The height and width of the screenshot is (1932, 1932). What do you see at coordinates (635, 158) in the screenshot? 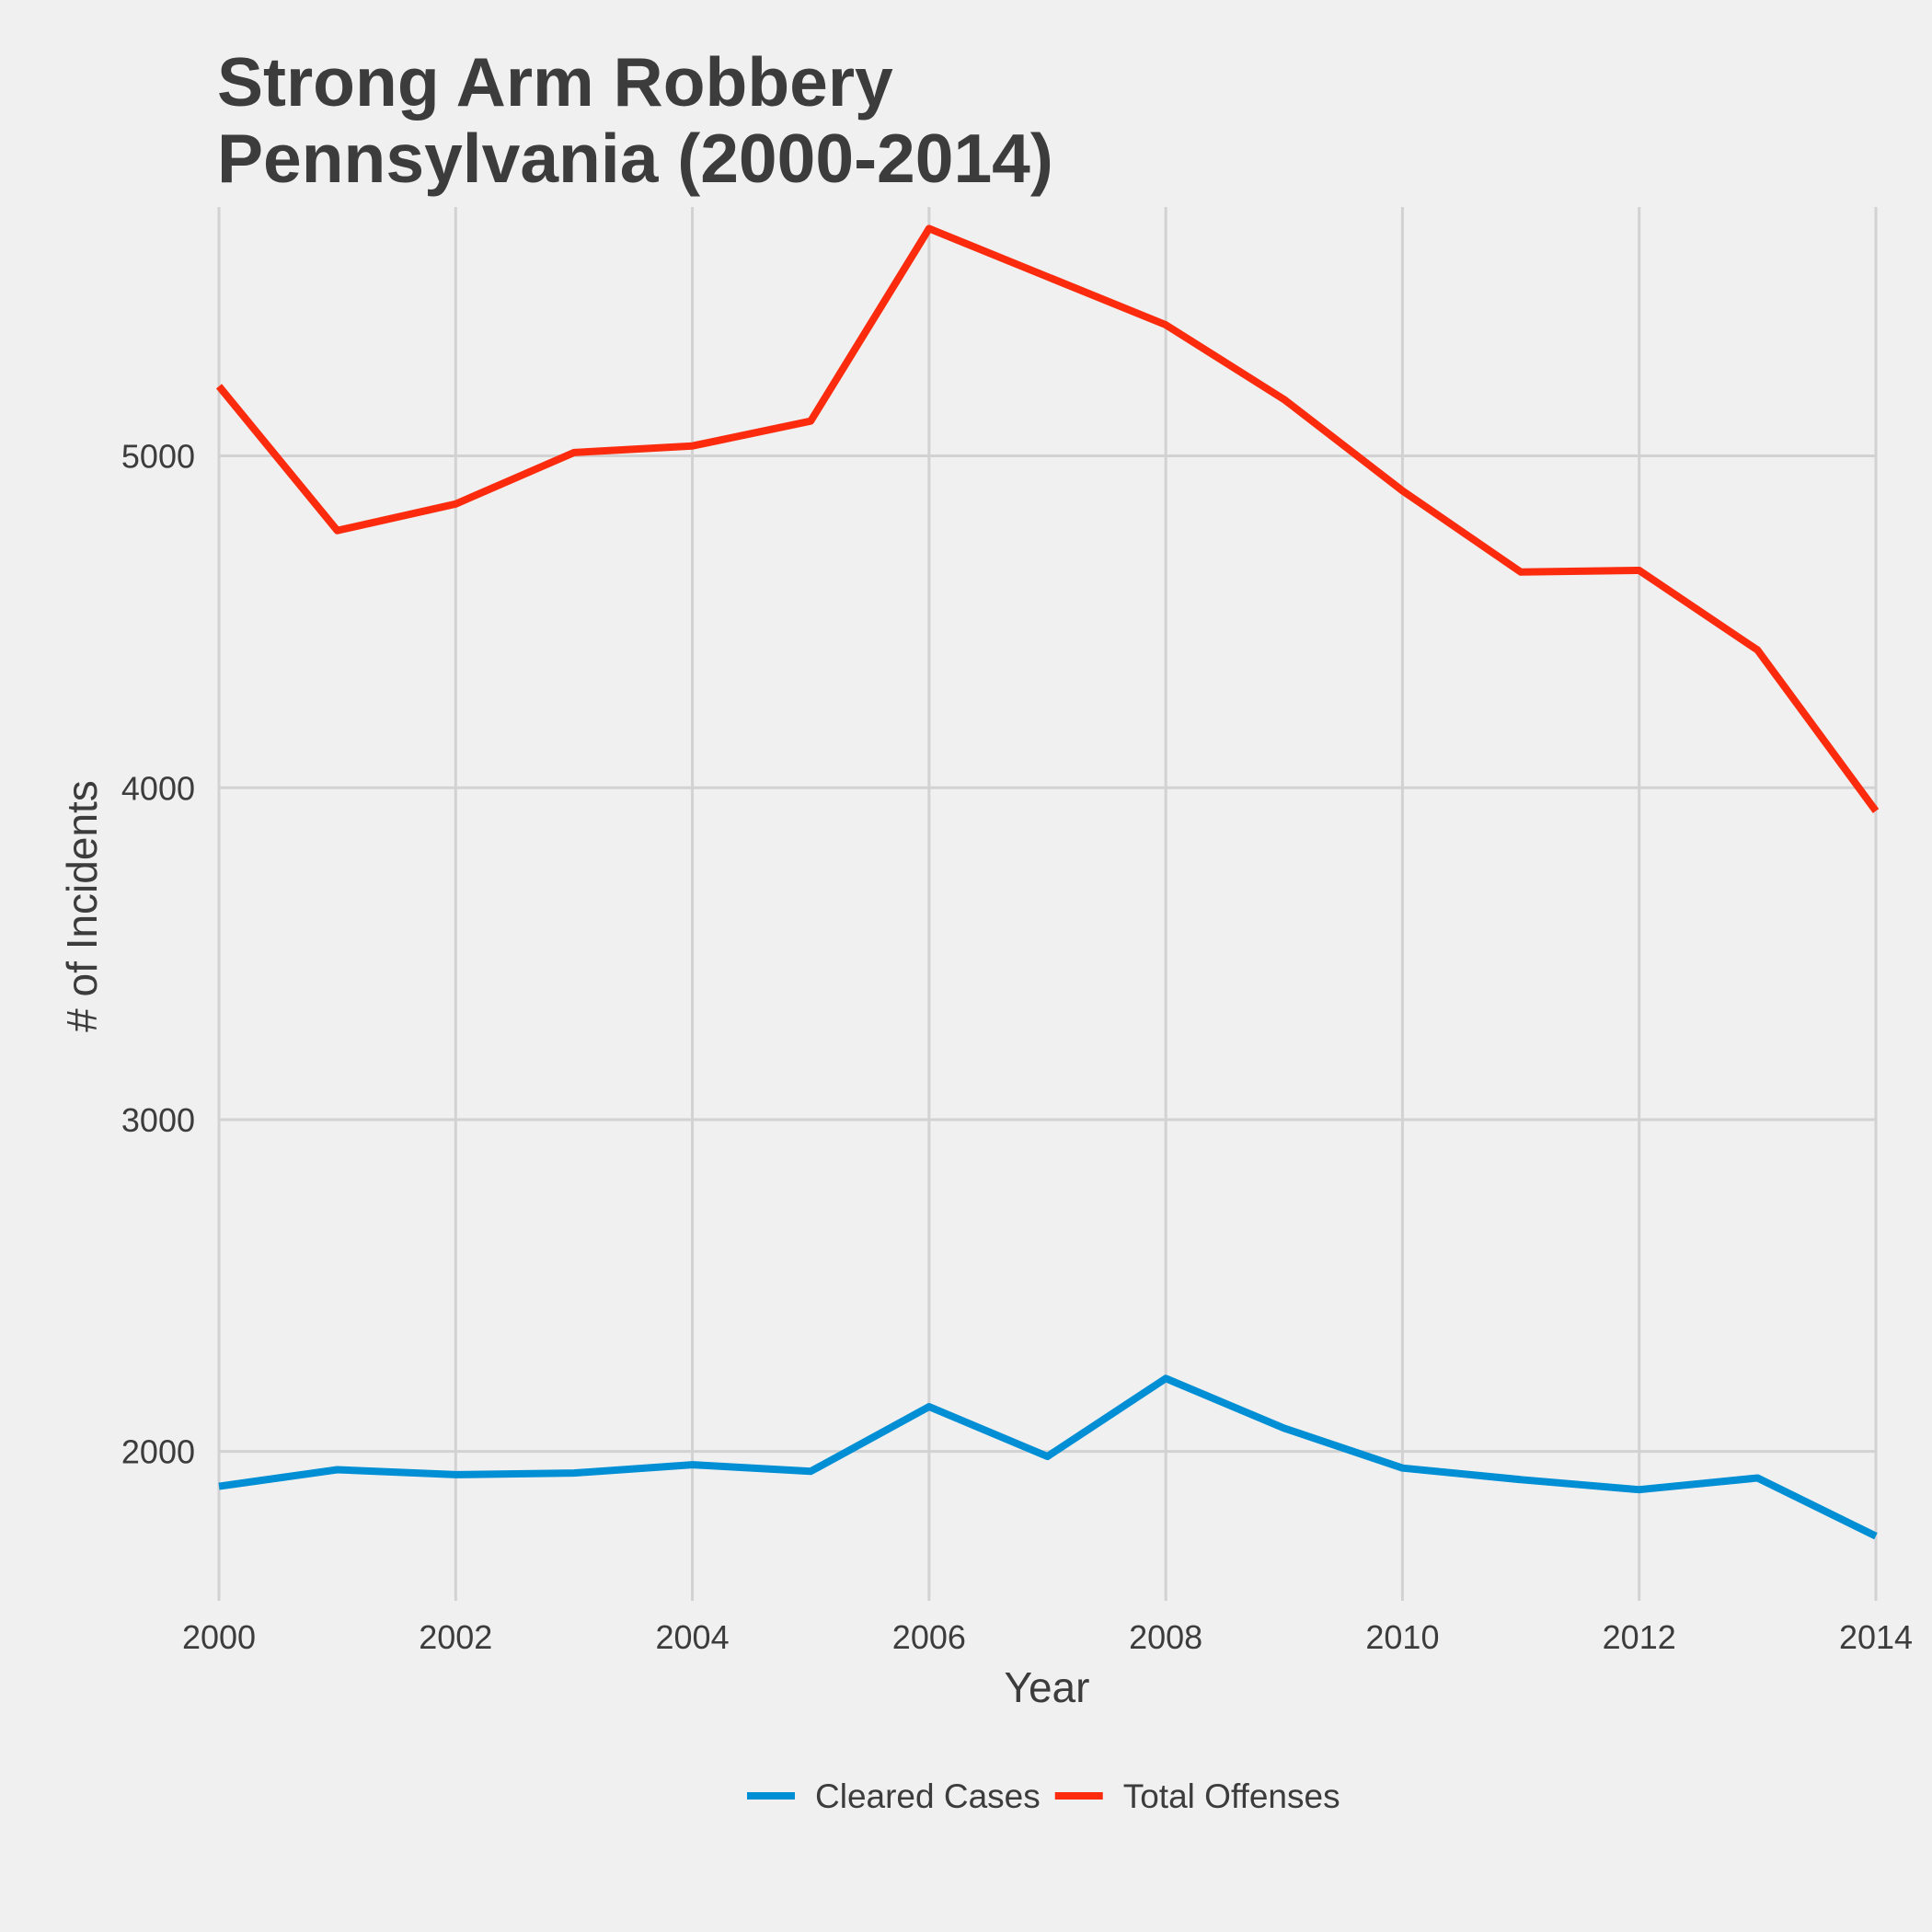
I see `chart-subtitle: Pennsylvania (2000-2014)` at bounding box center [635, 158].